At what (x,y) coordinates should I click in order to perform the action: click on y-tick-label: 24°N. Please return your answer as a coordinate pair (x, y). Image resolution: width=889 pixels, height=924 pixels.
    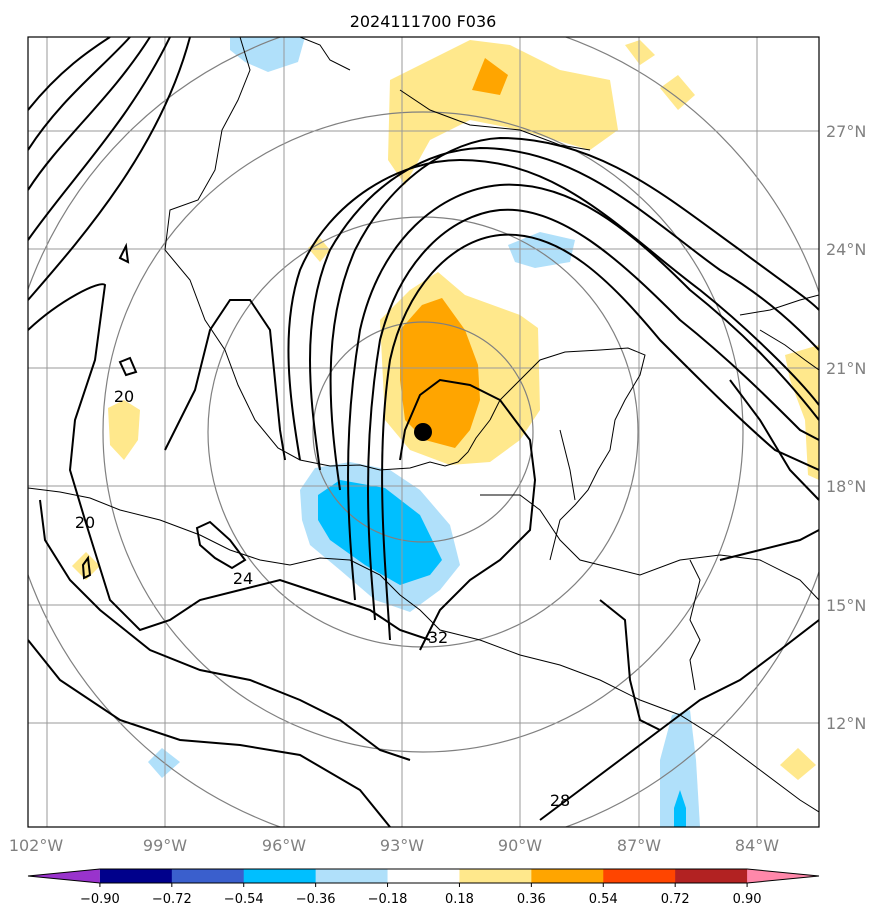
    Looking at the image, I should click on (846, 249).